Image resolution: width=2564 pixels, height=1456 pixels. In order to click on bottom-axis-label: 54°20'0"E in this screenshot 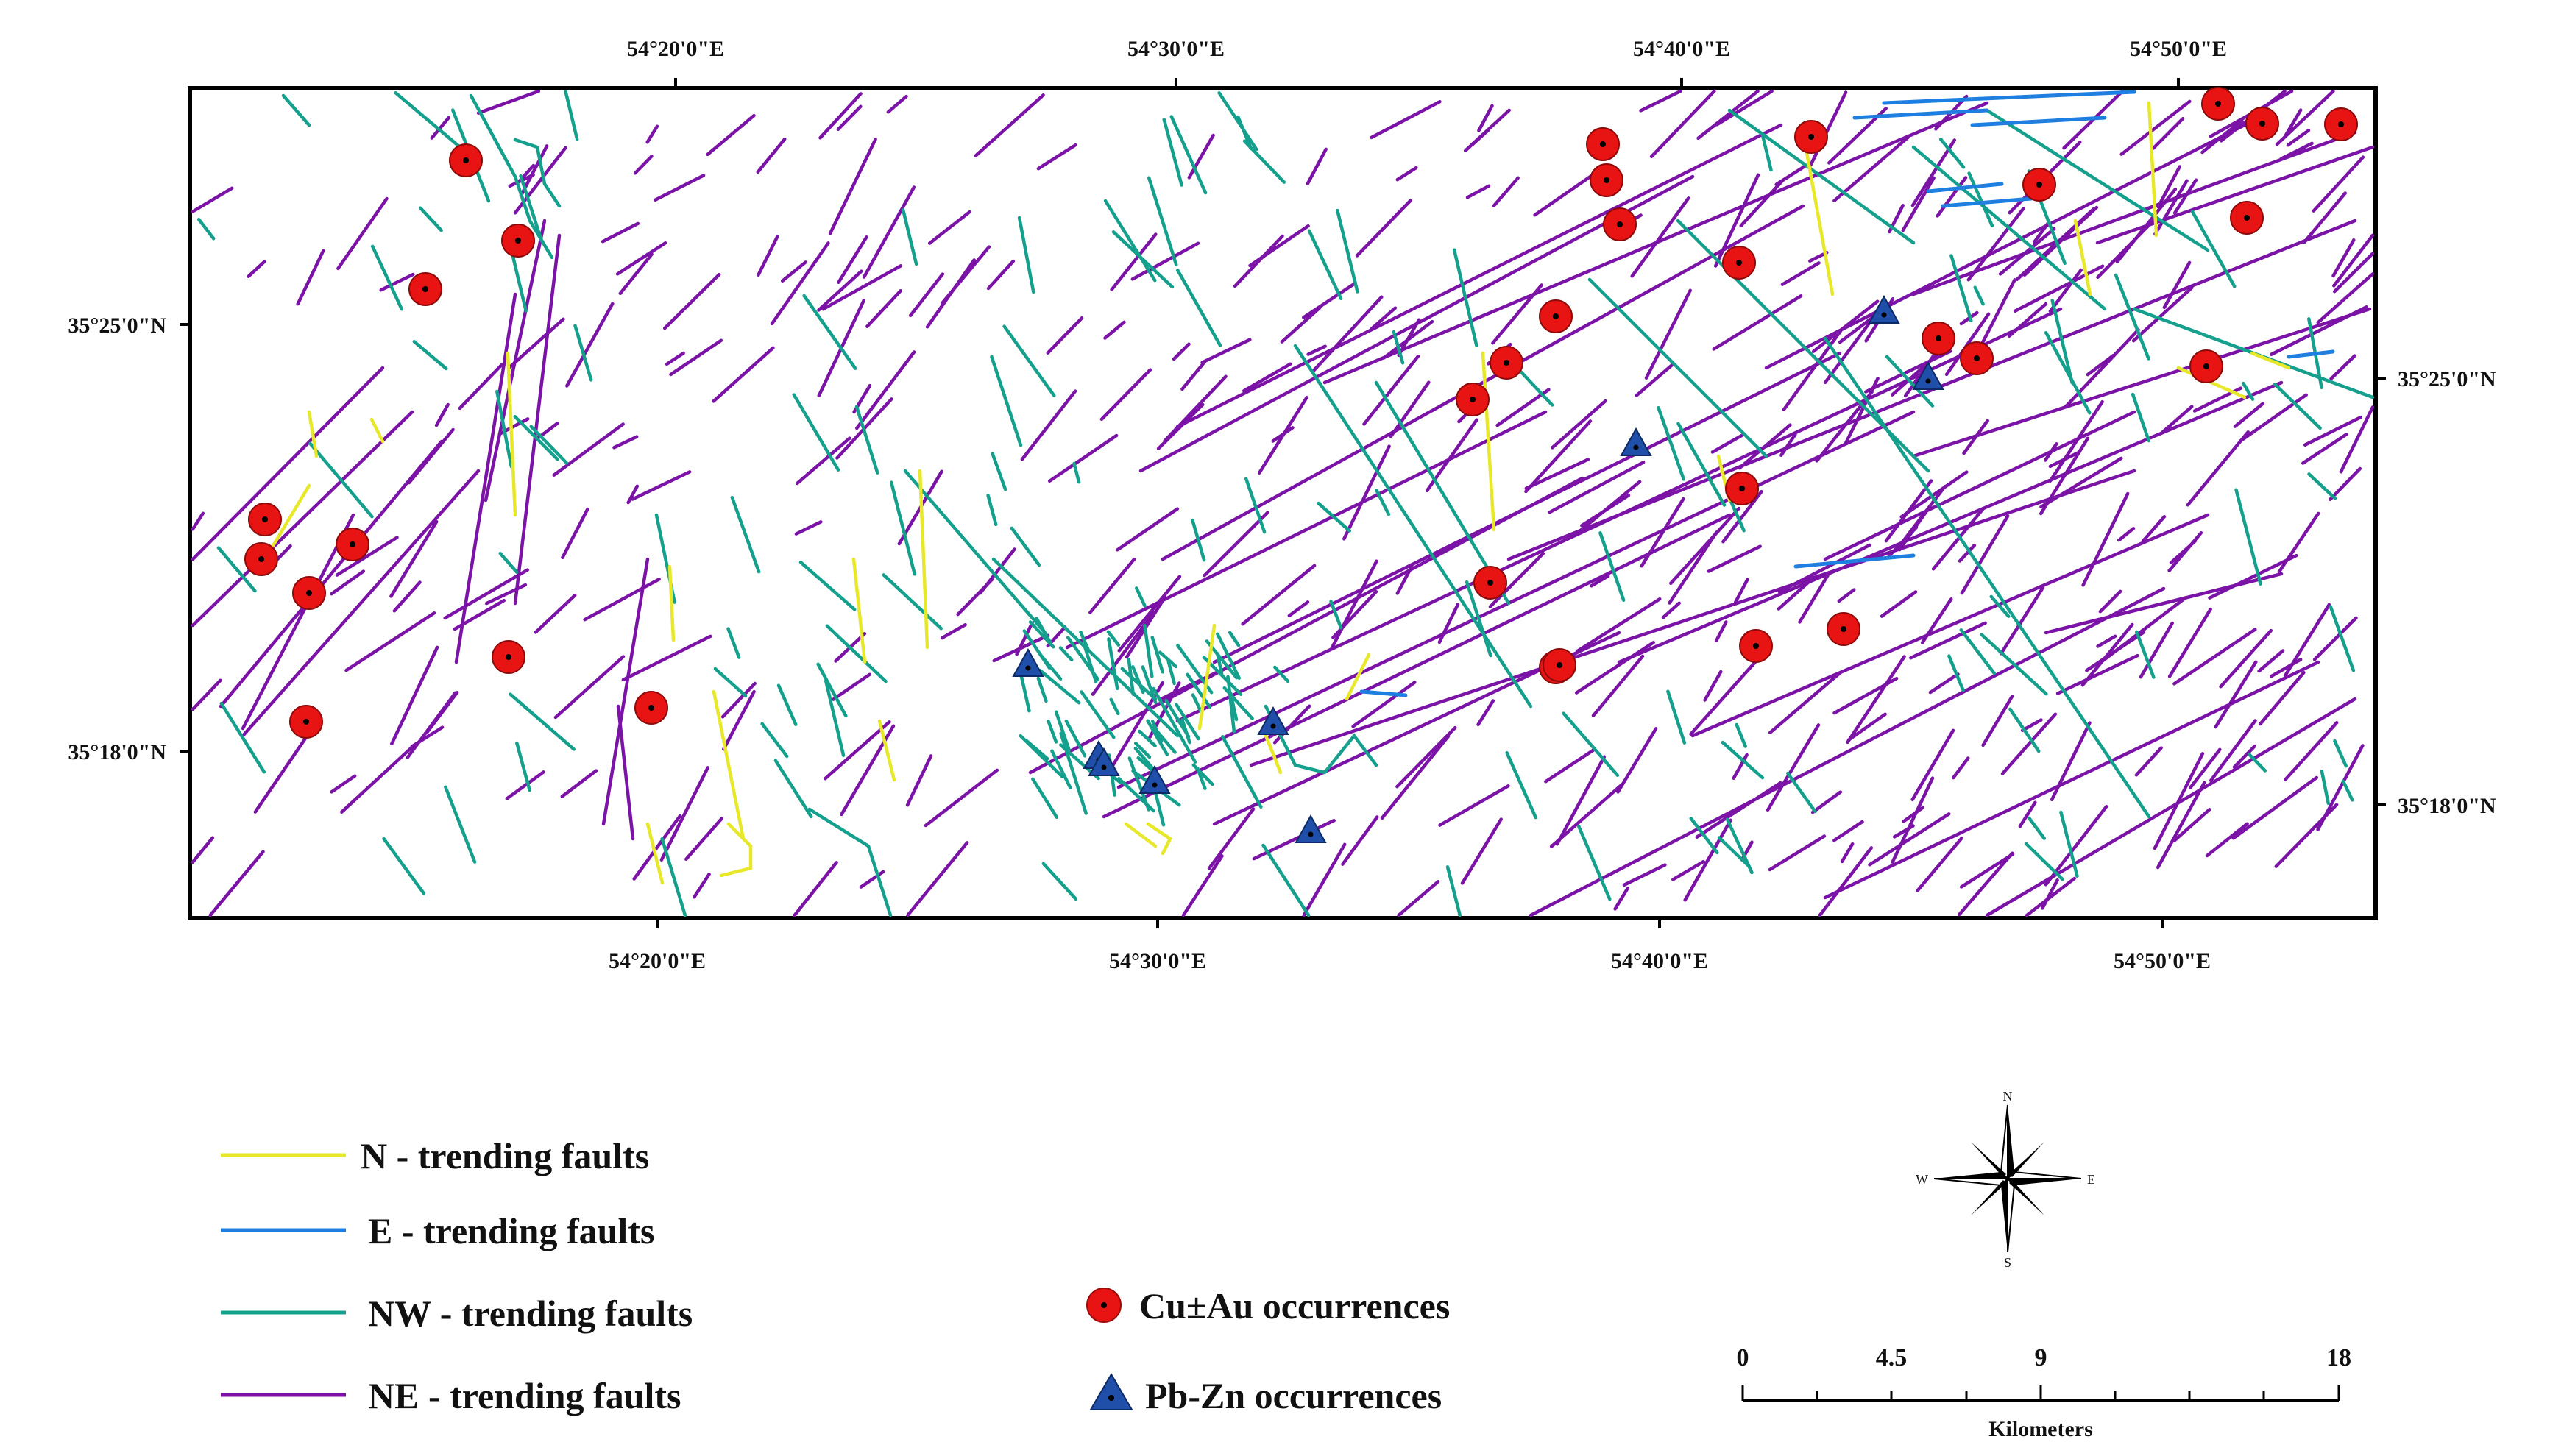, I will do `click(657, 961)`.